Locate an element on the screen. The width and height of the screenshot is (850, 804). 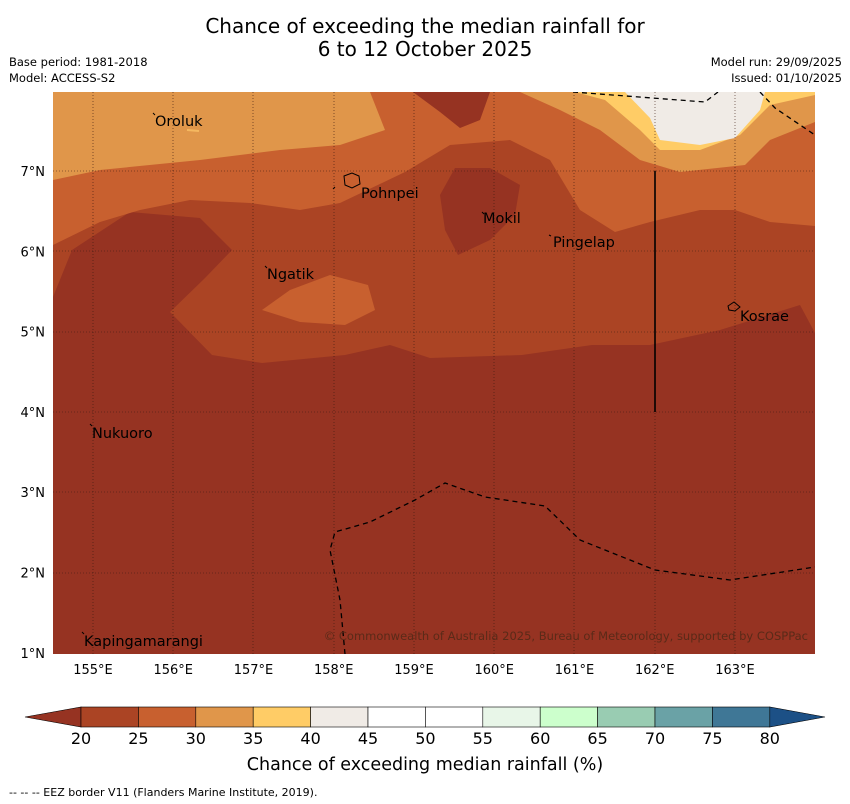
pohnpei-island-icon is located at coordinates (352, 180).